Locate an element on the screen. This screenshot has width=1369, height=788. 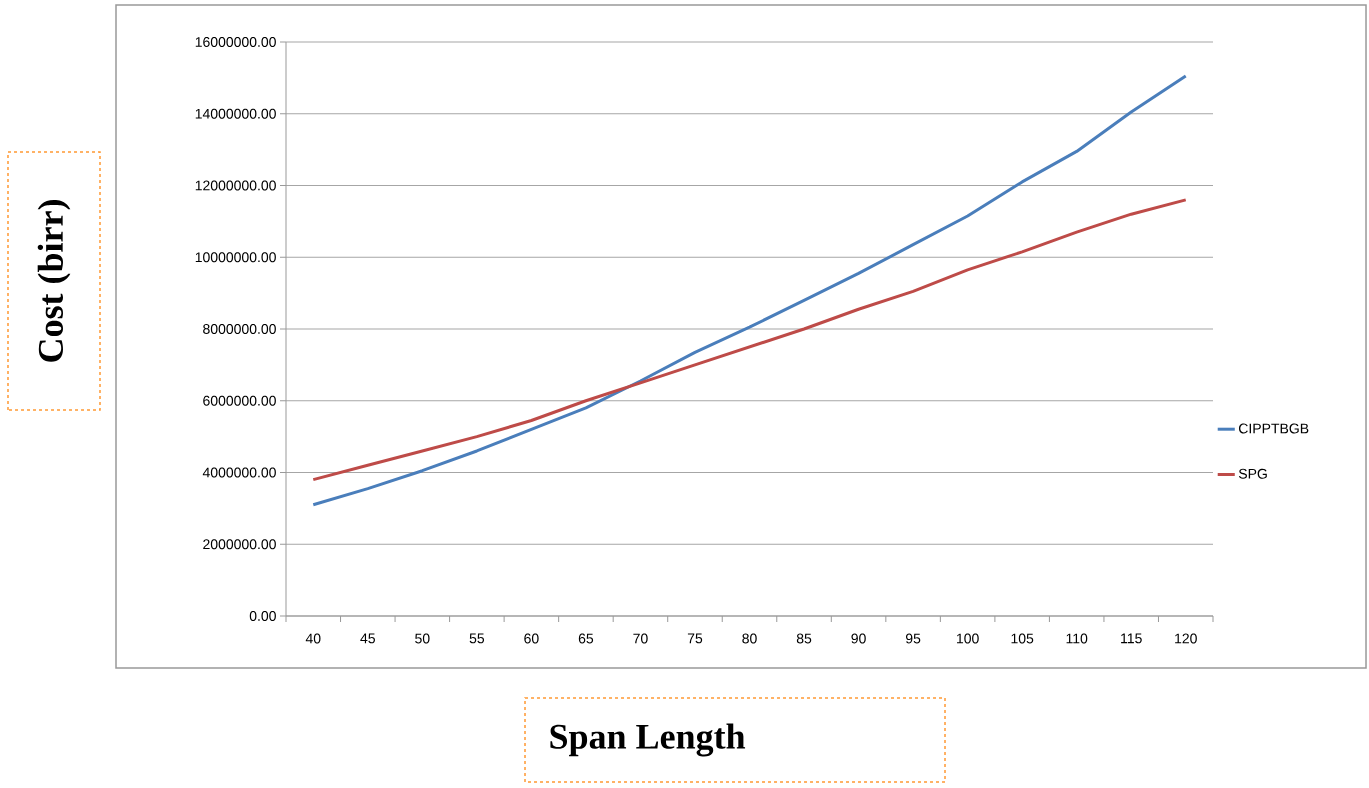
y-tick-label: 12000000.00 is located at coordinates (235, 185).